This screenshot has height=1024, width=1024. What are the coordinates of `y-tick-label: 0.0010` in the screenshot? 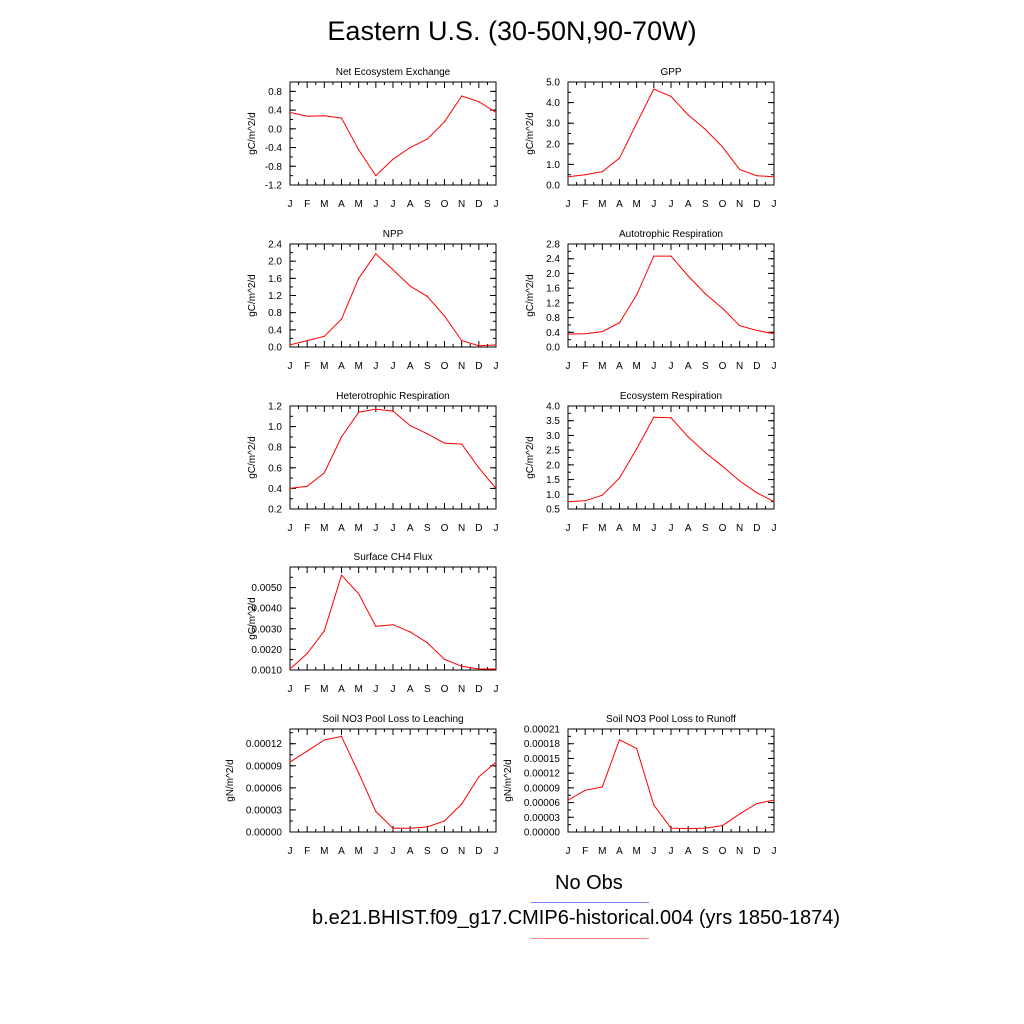 It's located at (266, 671).